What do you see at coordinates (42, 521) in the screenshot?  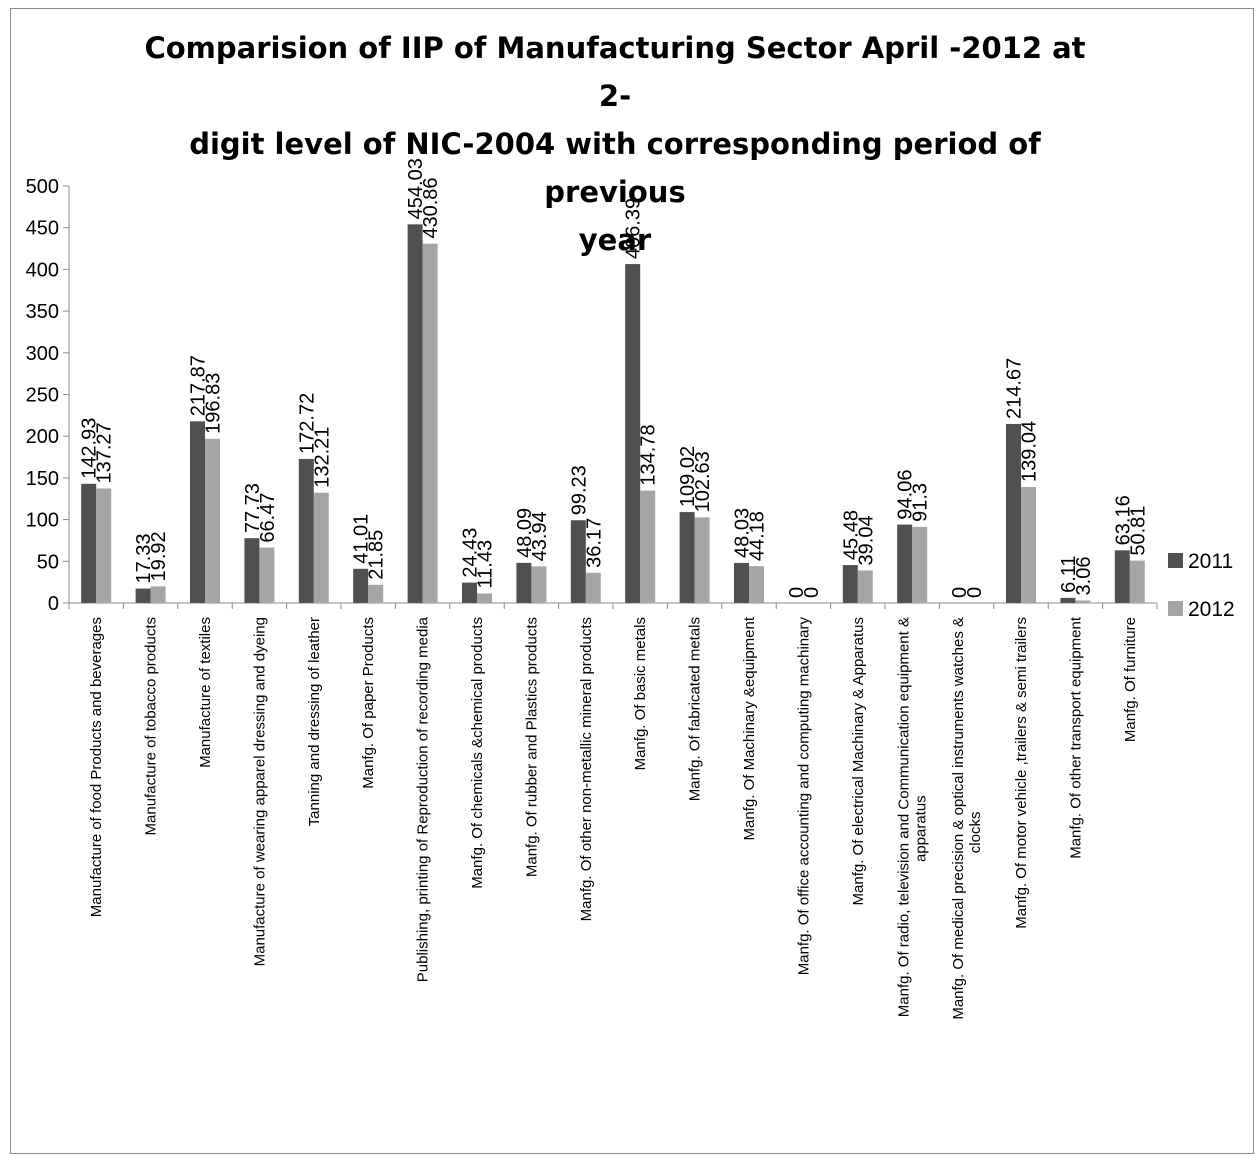 I see `y-tick-label: 100` at bounding box center [42, 521].